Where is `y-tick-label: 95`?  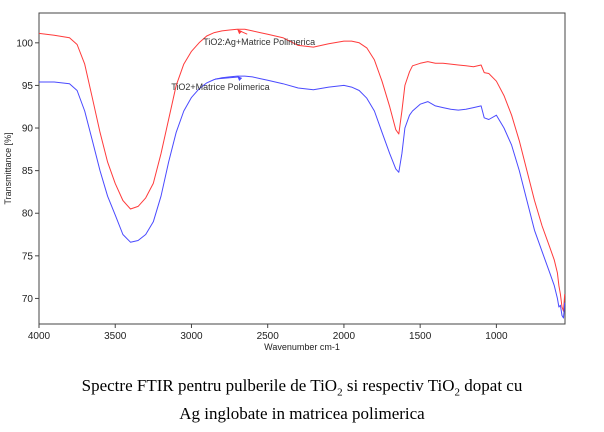
y-tick-label: 95 is located at coordinates (28, 86).